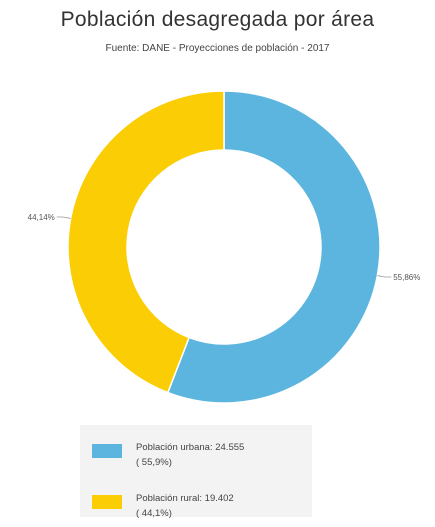 The height and width of the screenshot is (527, 435). What do you see at coordinates (217, 19) in the screenshot?
I see `chart-title: Población desagregada por área` at bounding box center [217, 19].